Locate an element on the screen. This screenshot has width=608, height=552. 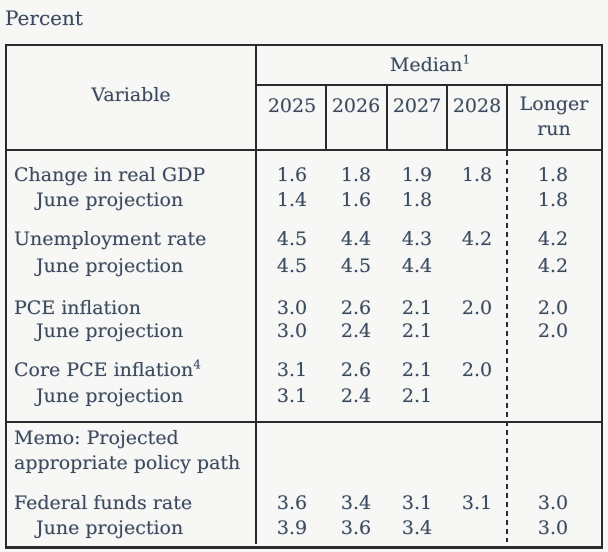
year-divider-2027-2028 is located at coordinates (447, 118).